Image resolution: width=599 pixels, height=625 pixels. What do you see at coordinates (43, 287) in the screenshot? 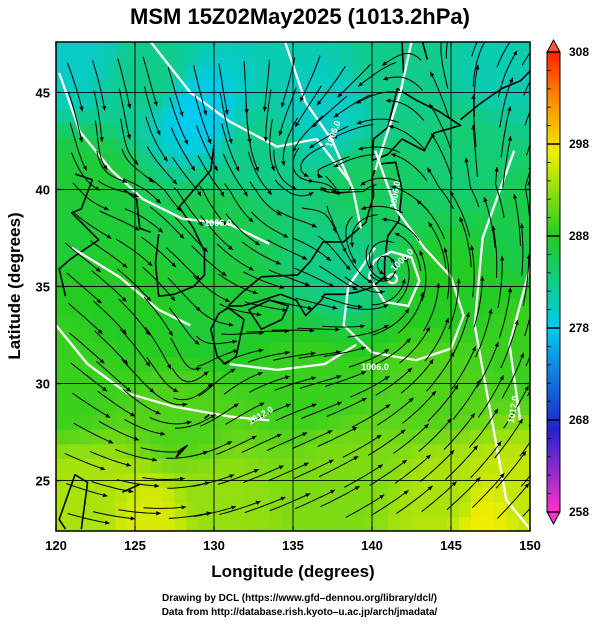
I see `y-tick-label: 35` at bounding box center [43, 287].